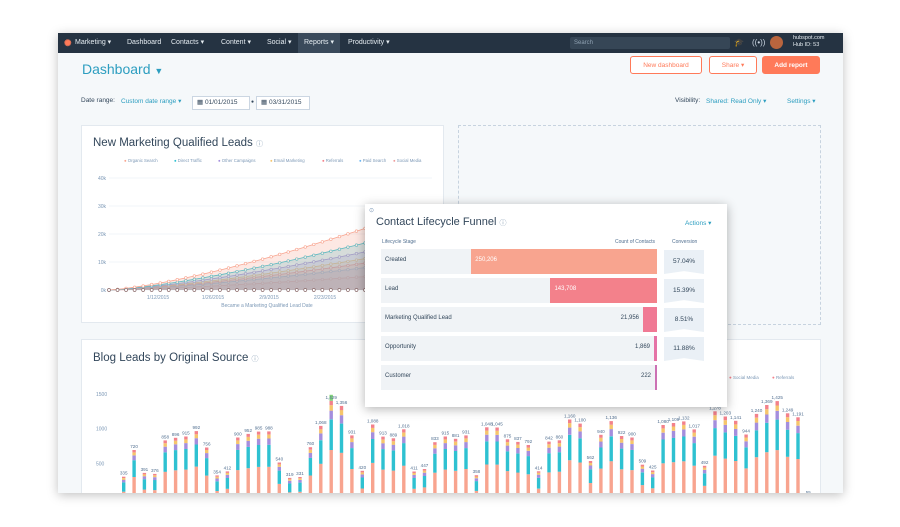 The width and height of the screenshot is (900, 527). Describe the element at coordinates (221, 103) in the screenshot. I see `start-date-field: ▦ 01/01/2015` at that location.